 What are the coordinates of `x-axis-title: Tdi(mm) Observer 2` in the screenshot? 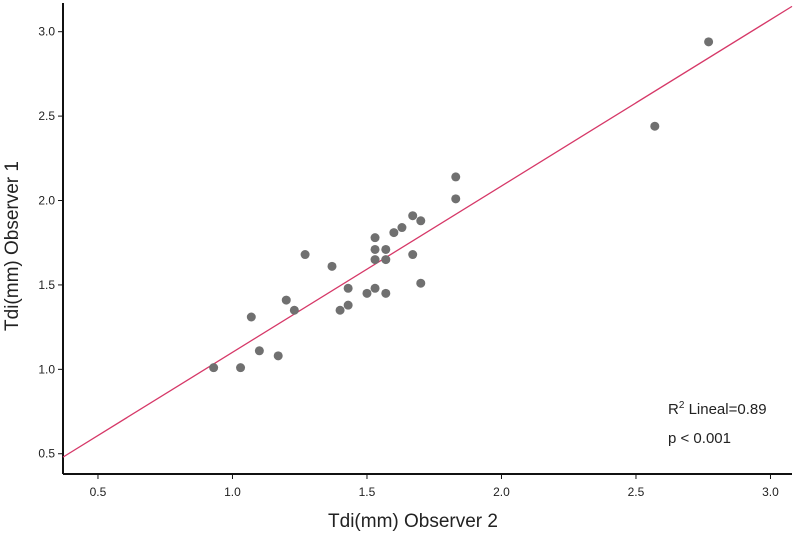 It's located at (413, 521).